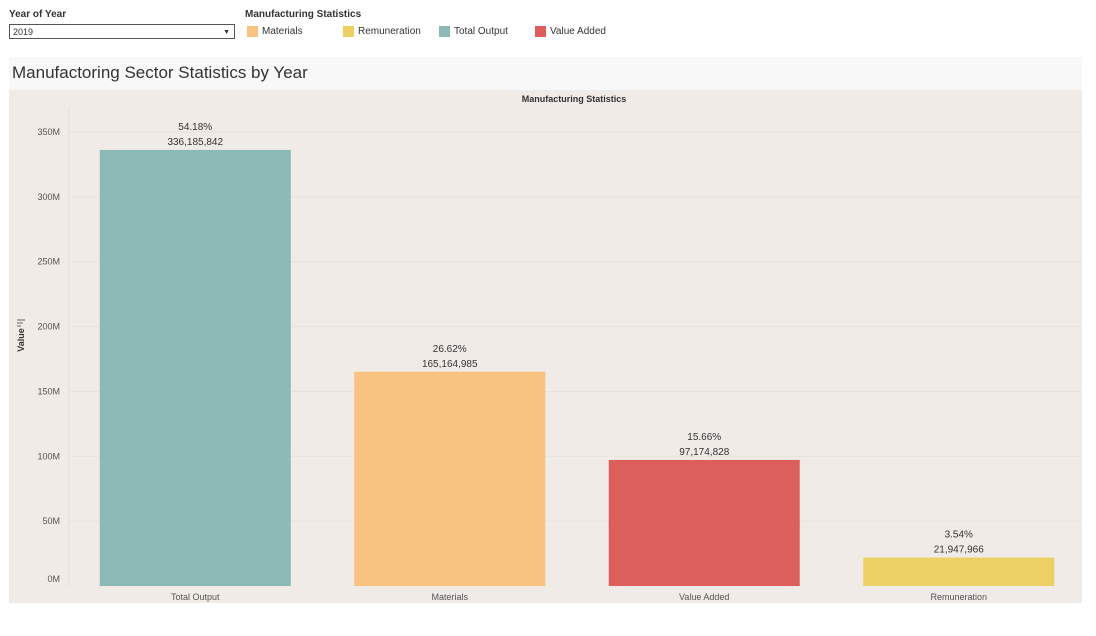 This screenshot has width=1096, height=636. What do you see at coordinates (704, 437) in the screenshot?
I see `percent-label: 15.66%` at bounding box center [704, 437].